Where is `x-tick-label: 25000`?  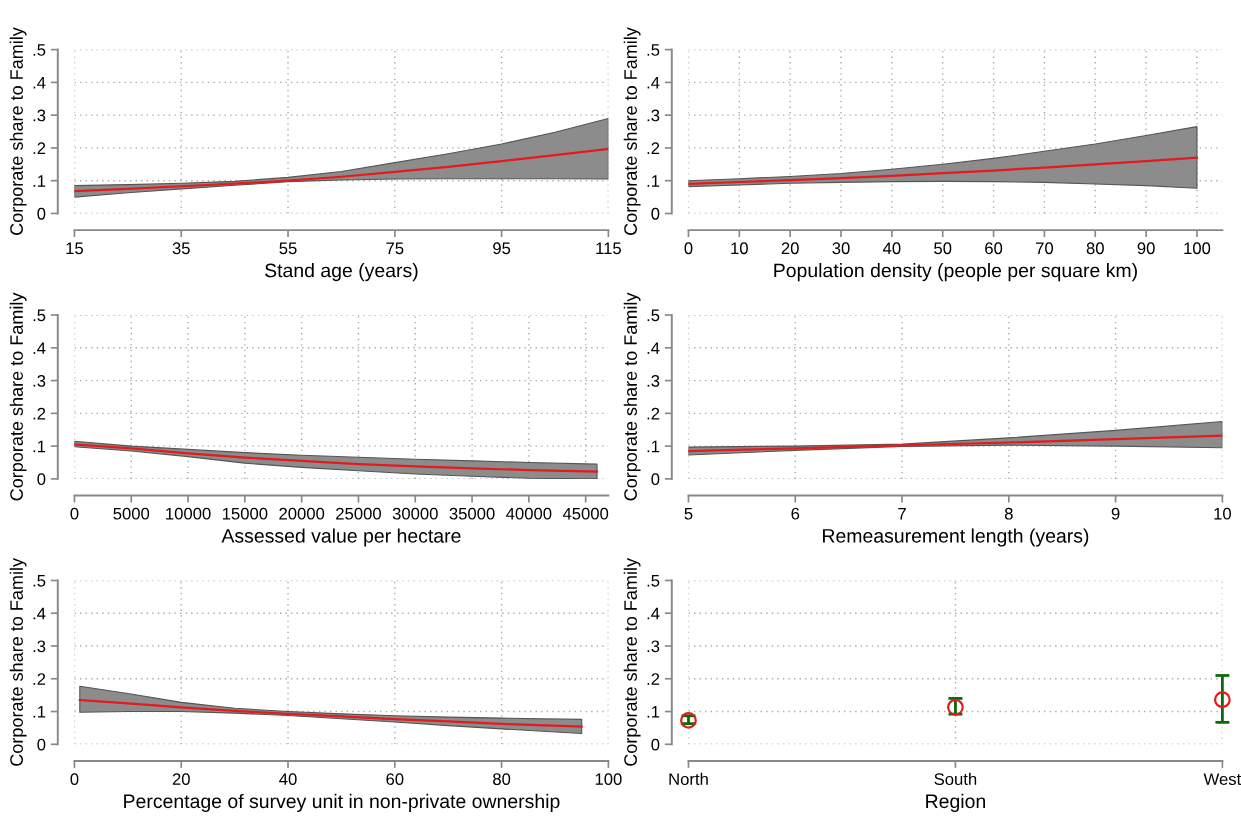 x-tick-label: 25000 is located at coordinates (358, 513).